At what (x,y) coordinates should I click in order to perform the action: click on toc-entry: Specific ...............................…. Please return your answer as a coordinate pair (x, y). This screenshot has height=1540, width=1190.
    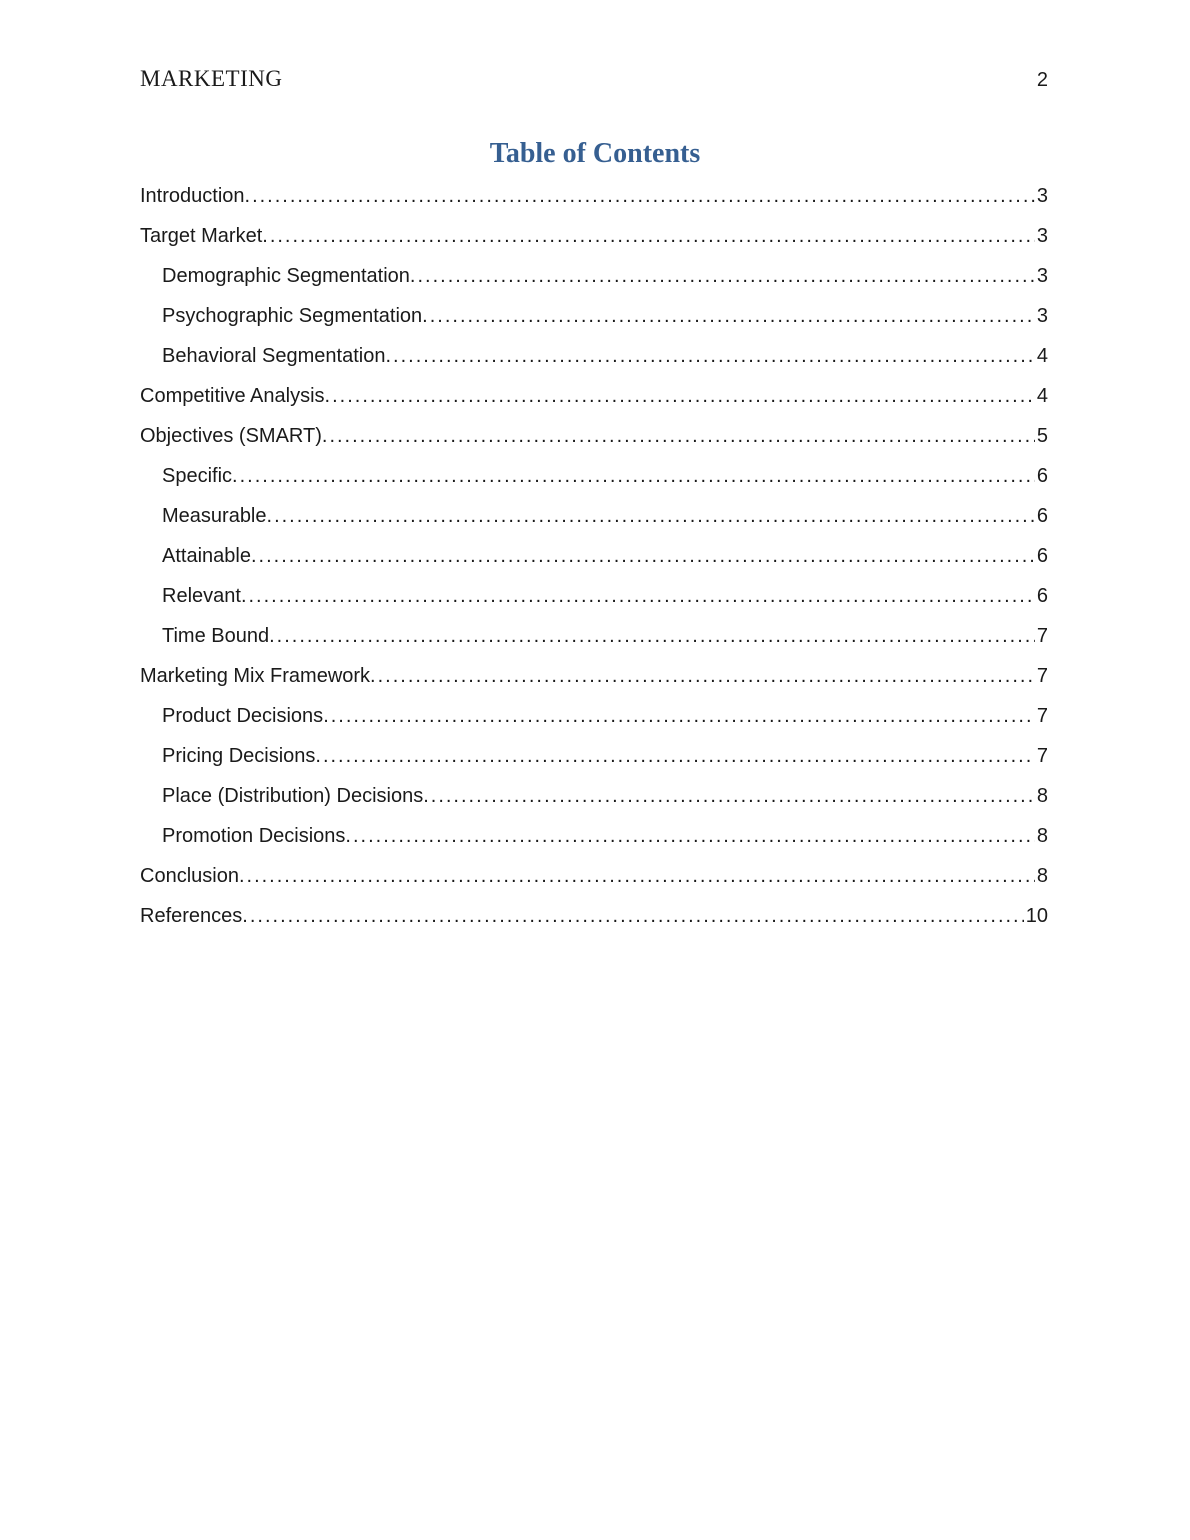
    Looking at the image, I should click on (594, 476).